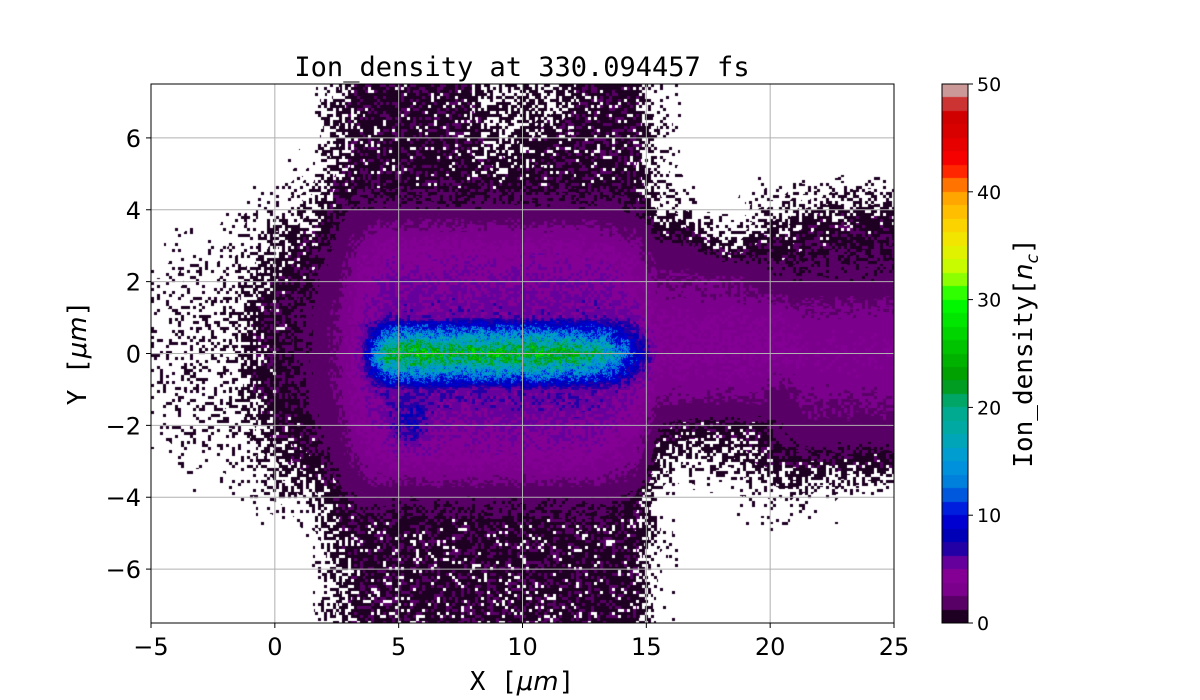  I want to click on x-tick-label: 10, so click(522, 647).